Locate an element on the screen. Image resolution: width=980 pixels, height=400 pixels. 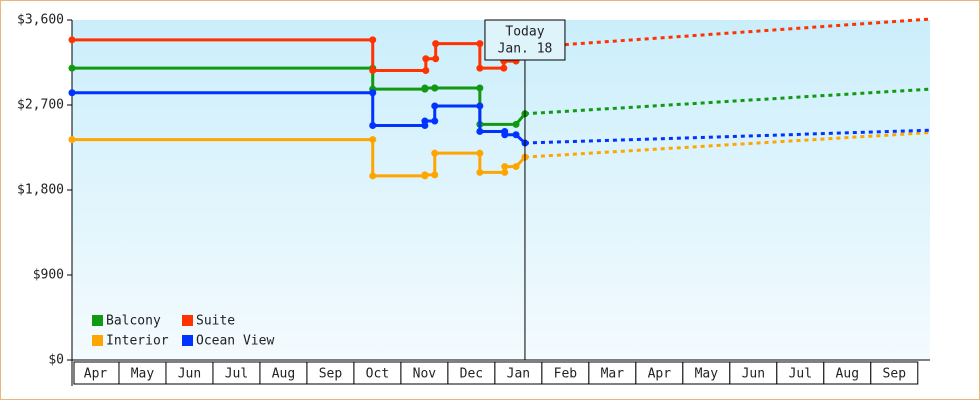
today-box is located at coordinates (525, 40).